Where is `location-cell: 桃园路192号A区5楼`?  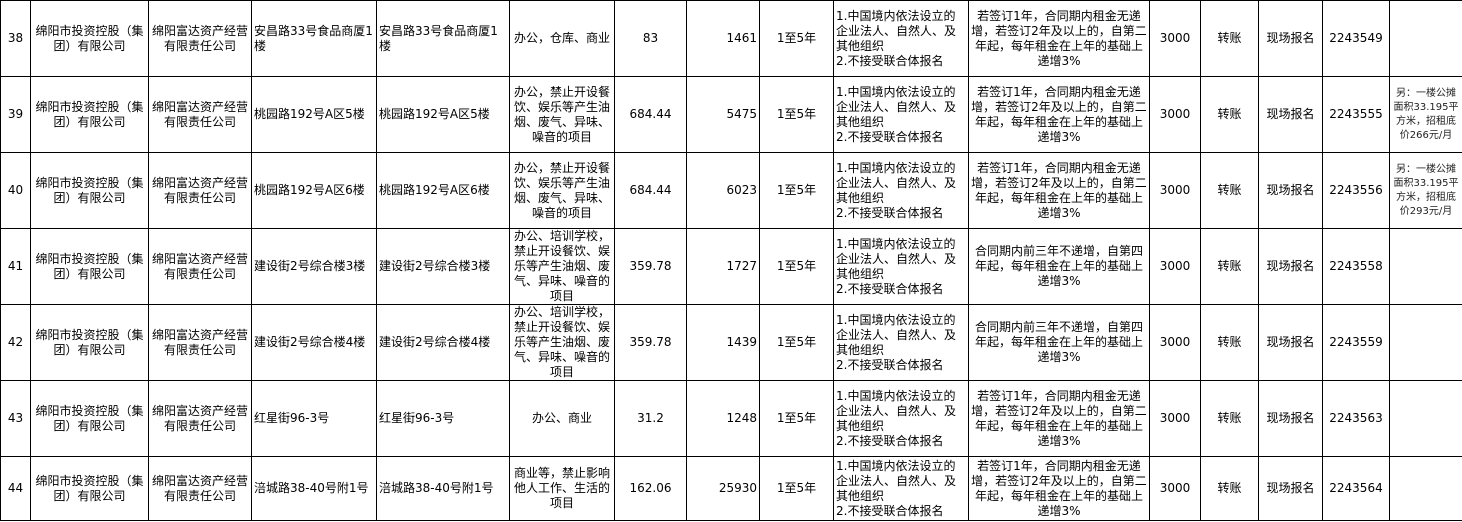 location-cell: 桃园路192号A区5楼 is located at coordinates (314, 114).